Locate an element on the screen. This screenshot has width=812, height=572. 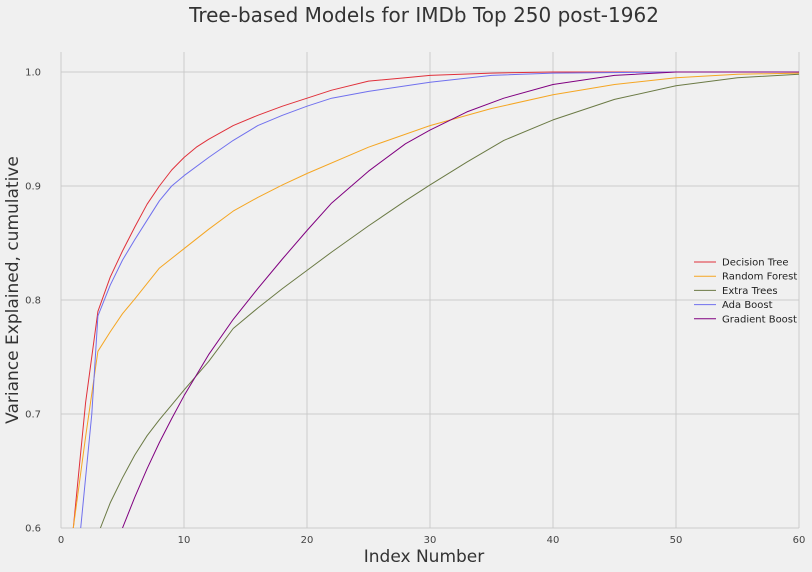
legend-label: Ada Boost is located at coordinates (747, 305).